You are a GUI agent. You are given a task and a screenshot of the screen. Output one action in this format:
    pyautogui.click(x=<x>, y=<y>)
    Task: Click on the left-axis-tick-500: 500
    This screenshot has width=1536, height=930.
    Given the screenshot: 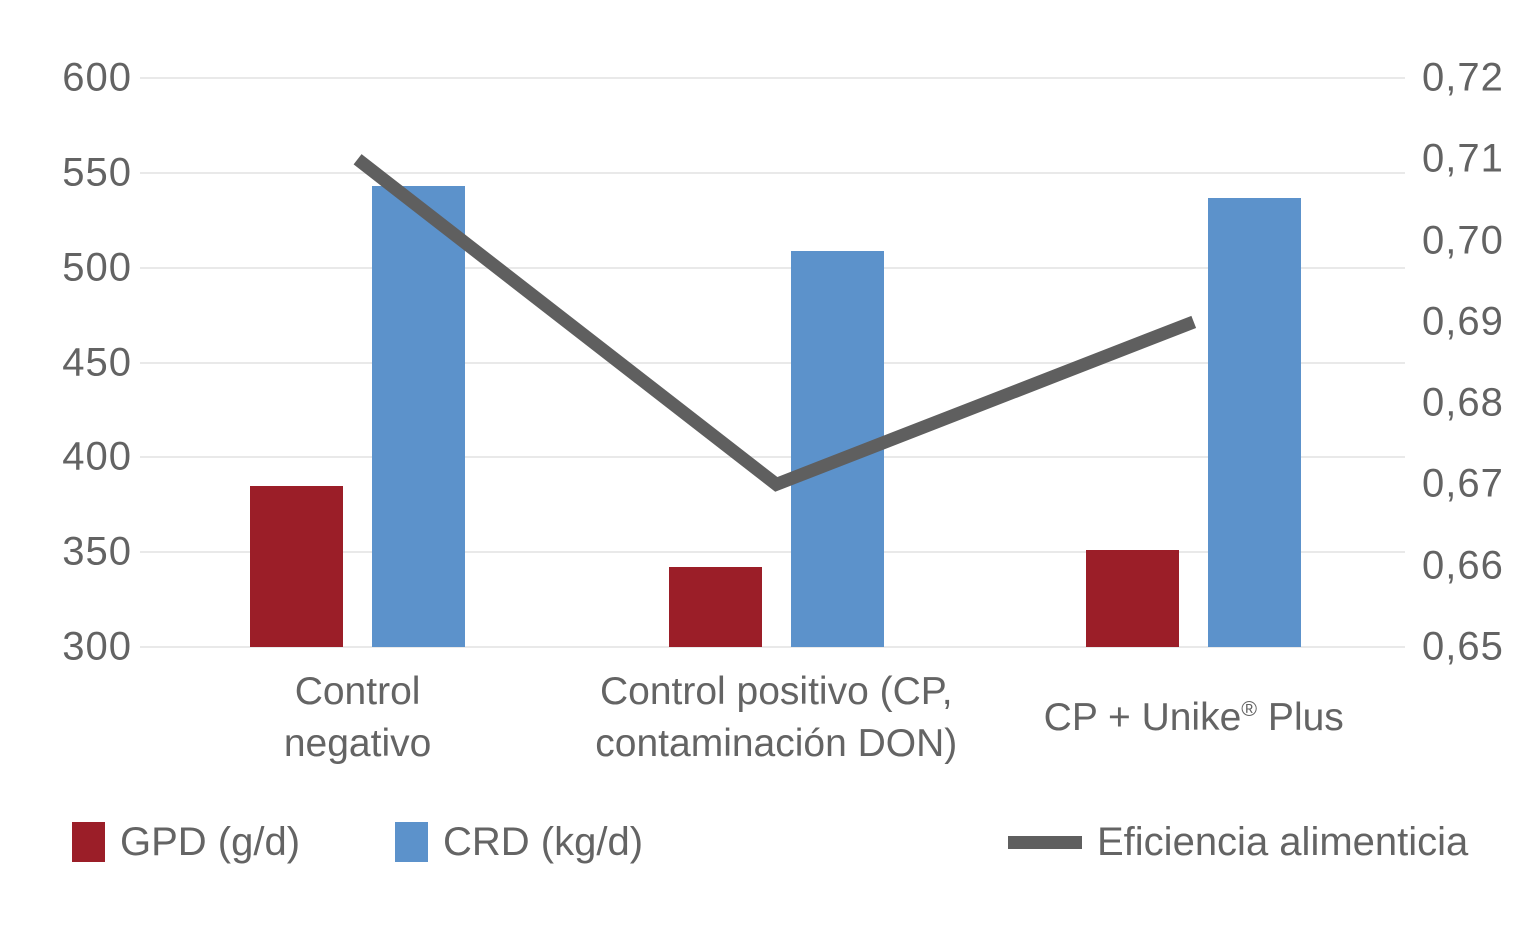 What is the action you would take?
    pyautogui.click(x=97, y=267)
    